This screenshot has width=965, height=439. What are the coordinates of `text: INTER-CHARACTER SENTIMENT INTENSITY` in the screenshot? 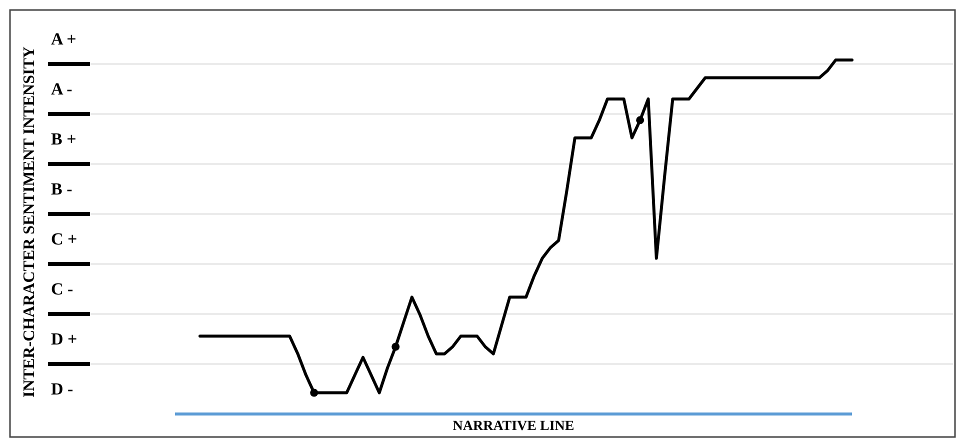 It's located at (29, 222).